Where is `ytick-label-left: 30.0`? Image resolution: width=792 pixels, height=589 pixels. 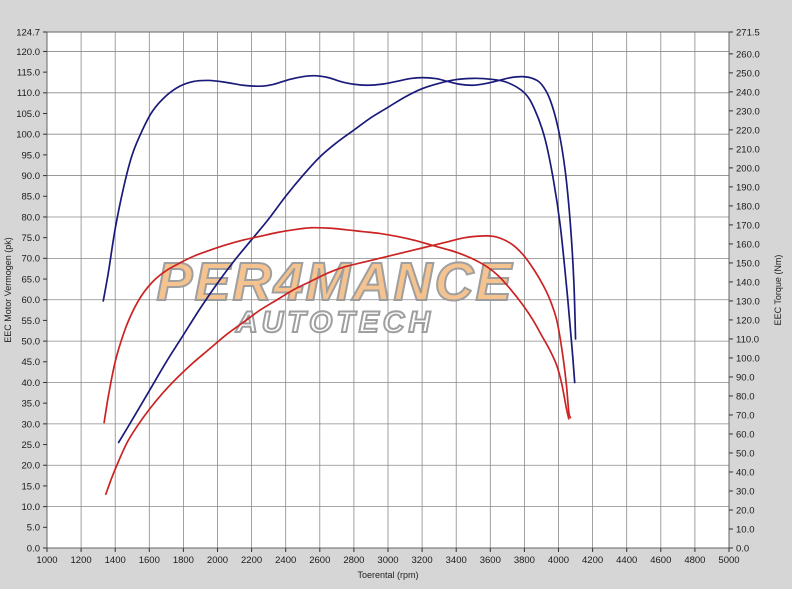
ytick-label-left: 30.0 is located at coordinates (31, 424).